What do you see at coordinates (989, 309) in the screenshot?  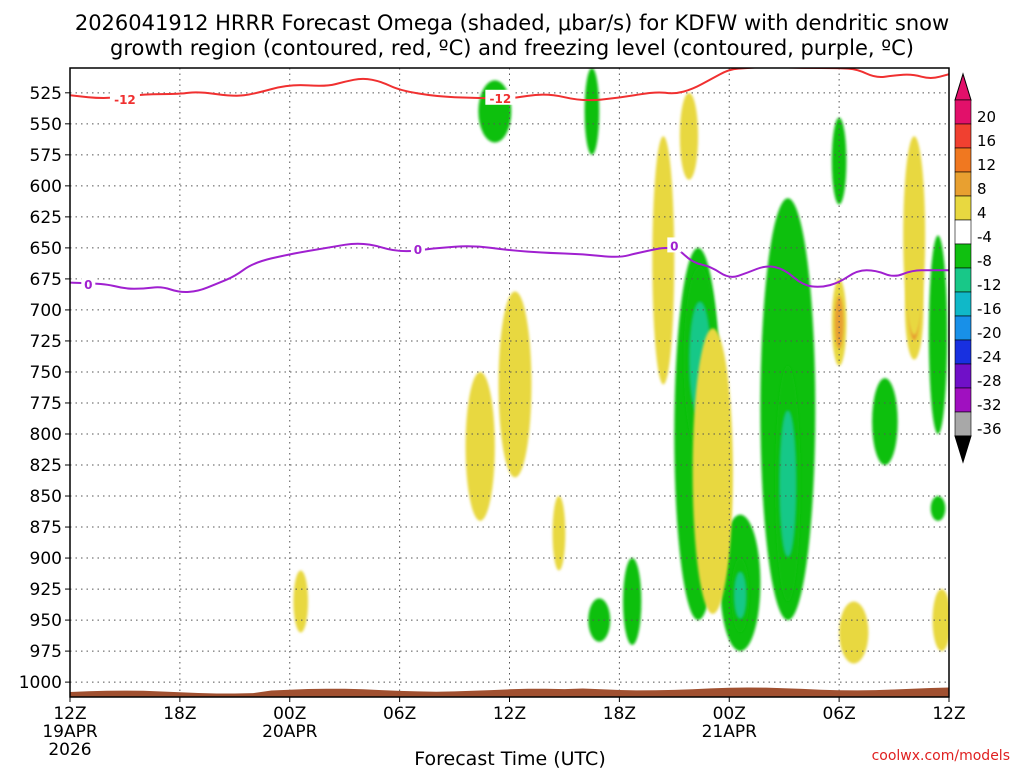 I see `colorbar-label-8: -16` at bounding box center [989, 309].